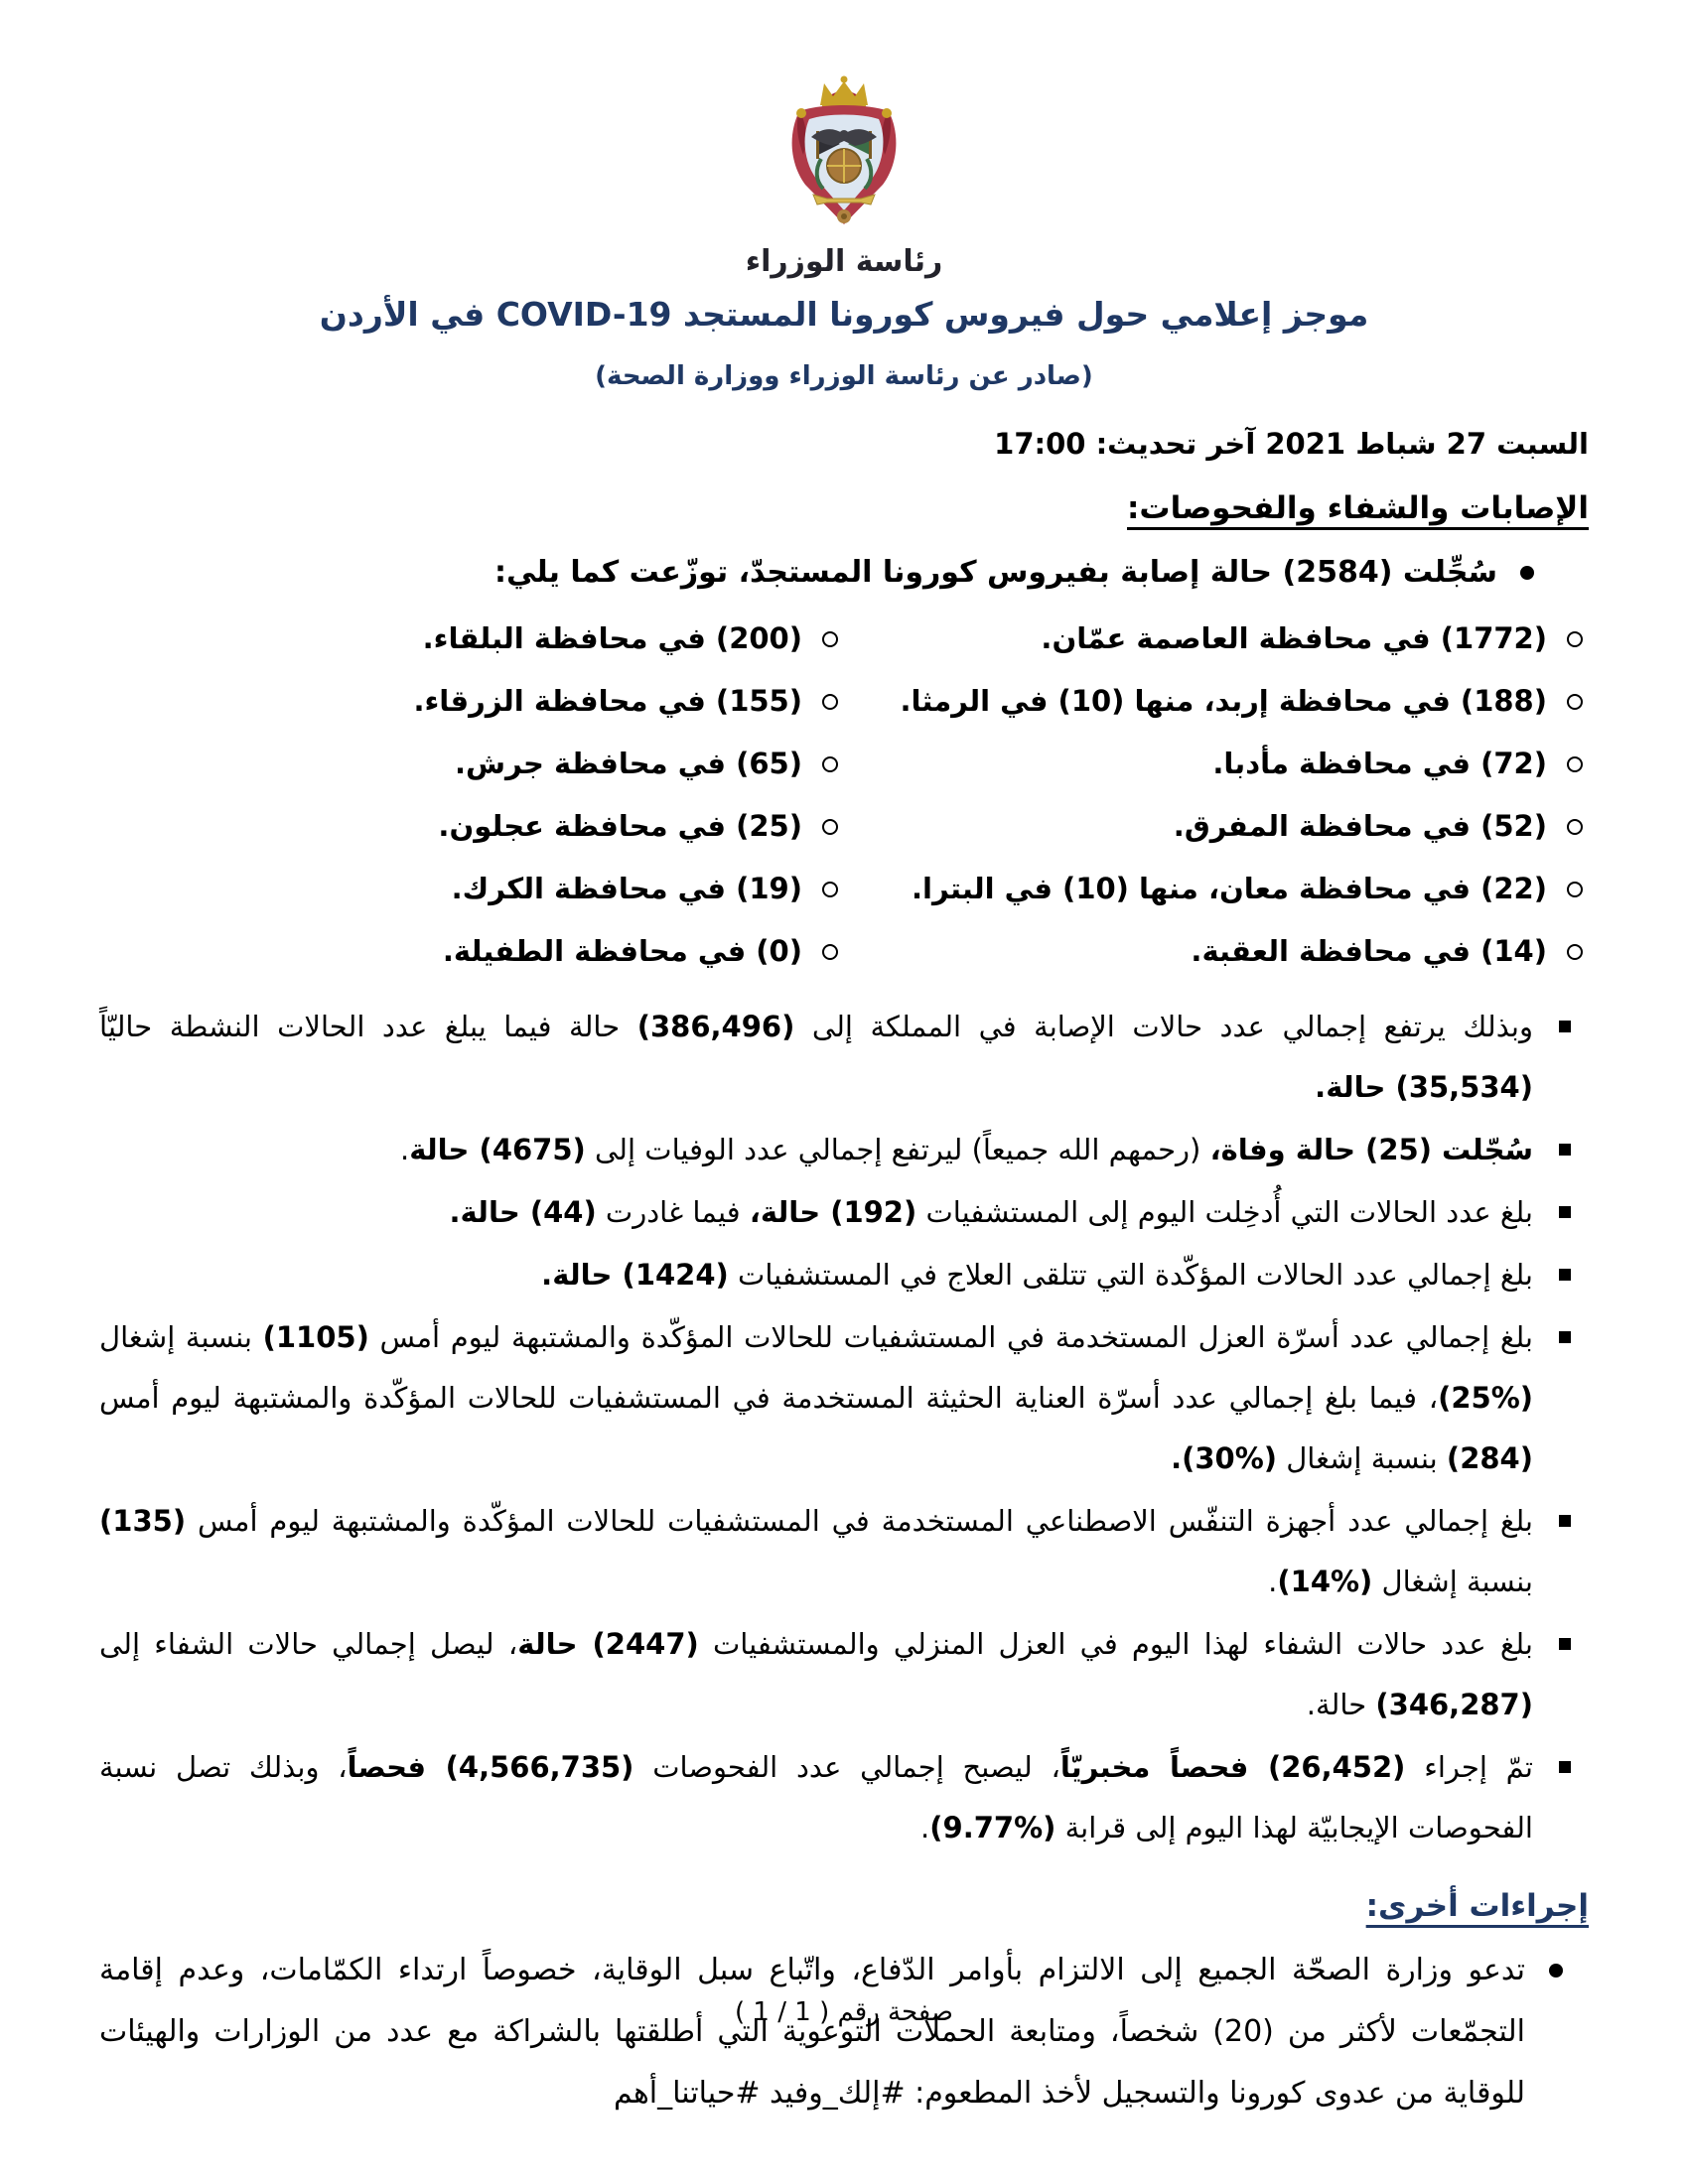 The width and height of the screenshot is (1688, 2184). I want to click on gov-list-item: (155) في محافظة الزرقاء., so click(471, 701).